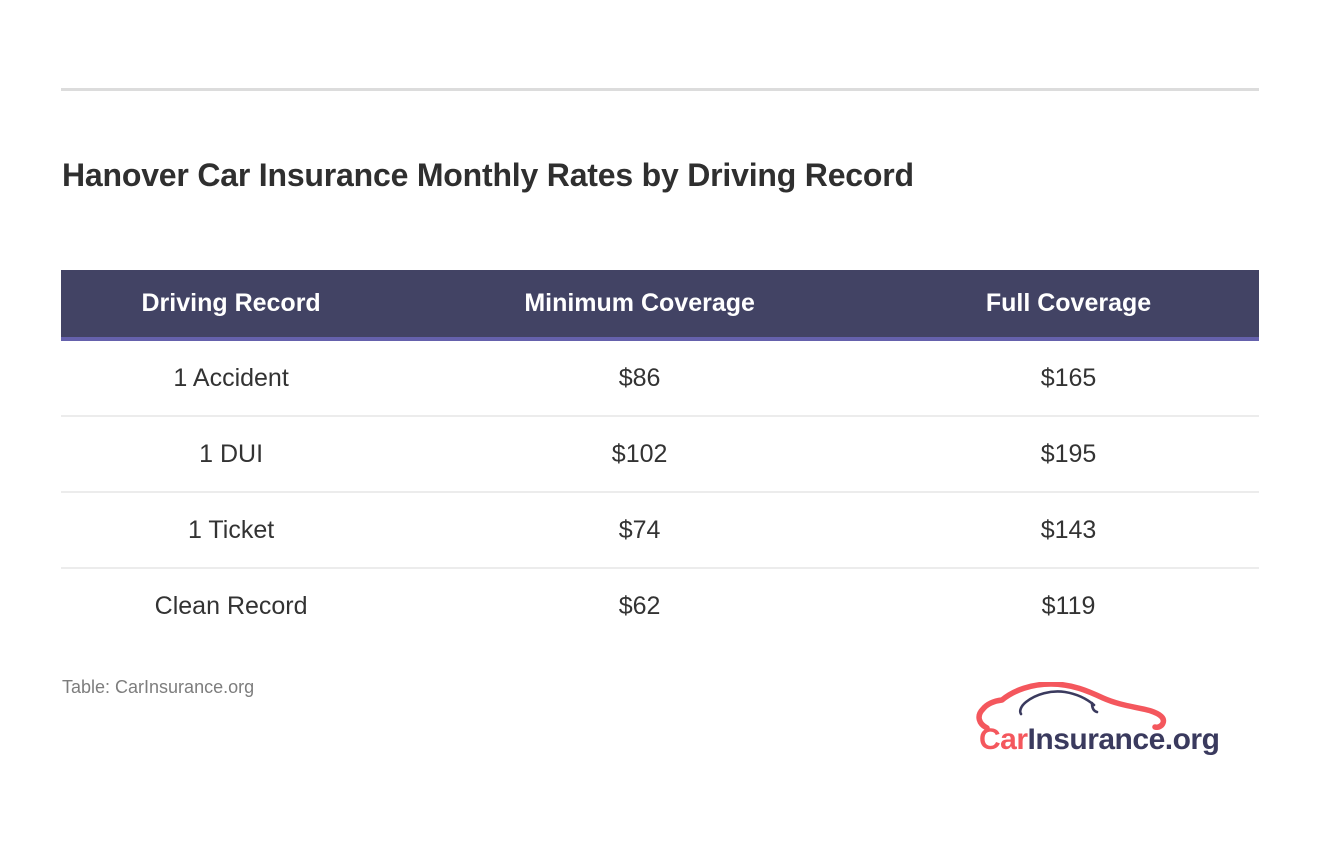 The image size is (1320, 856). What do you see at coordinates (640, 605) in the screenshot?
I see `cell-minimum-coverage: $62` at bounding box center [640, 605].